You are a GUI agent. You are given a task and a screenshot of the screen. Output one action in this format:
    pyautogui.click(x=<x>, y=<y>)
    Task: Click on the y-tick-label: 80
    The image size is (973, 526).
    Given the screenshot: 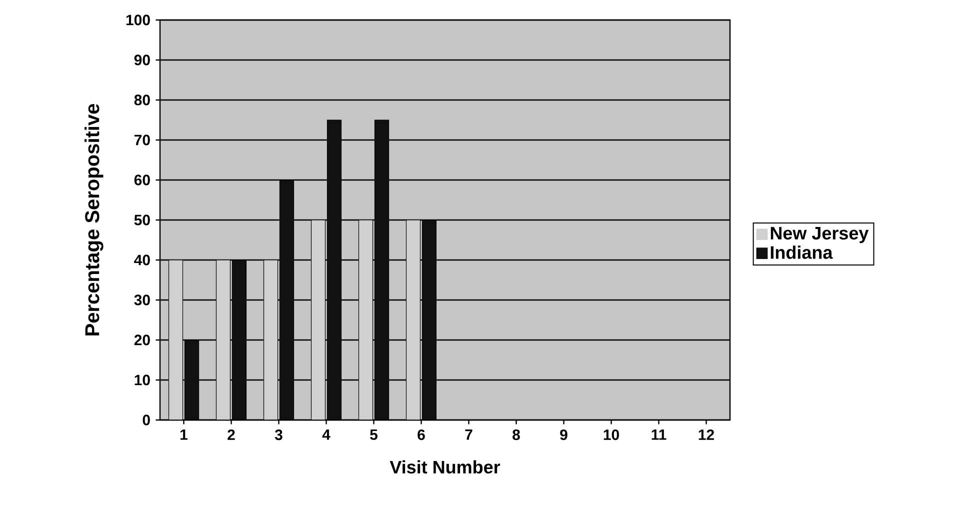 What is the action you would take?
    pyautogui.click(x=142, y=100)
    